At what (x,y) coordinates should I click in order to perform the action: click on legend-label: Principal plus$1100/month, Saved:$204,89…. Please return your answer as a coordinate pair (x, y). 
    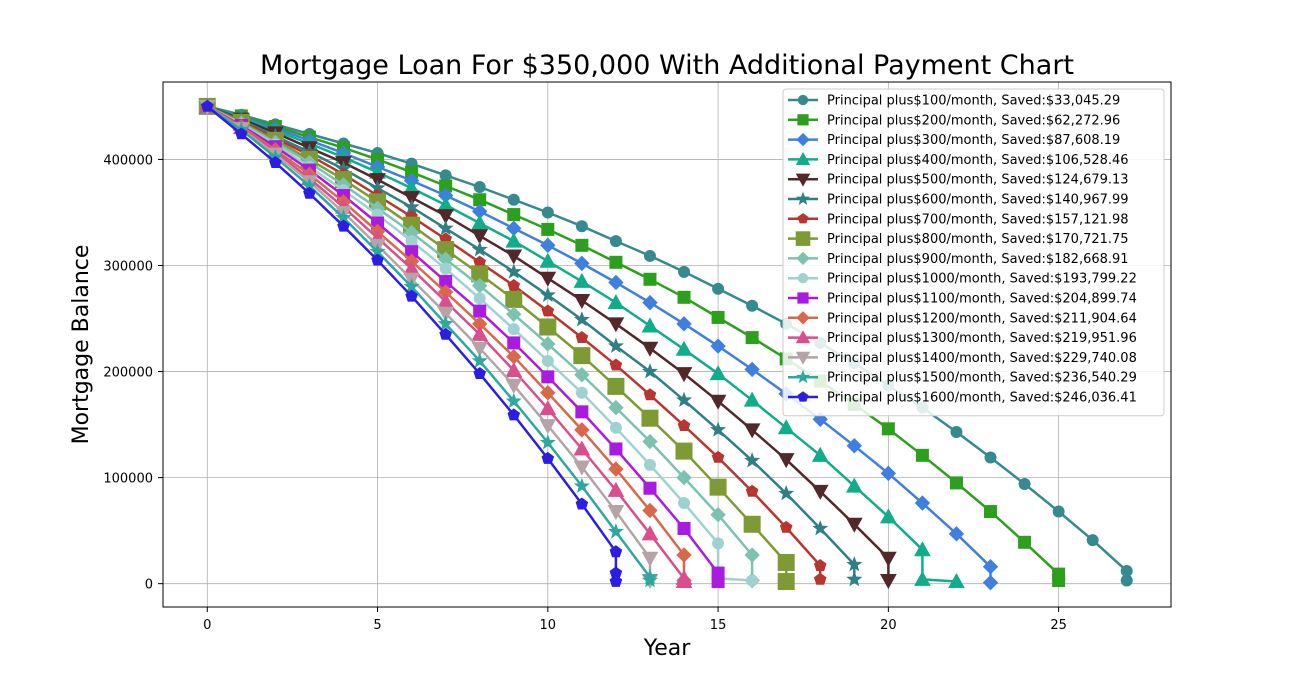
    Looking at the image, I should click on (982, 299).